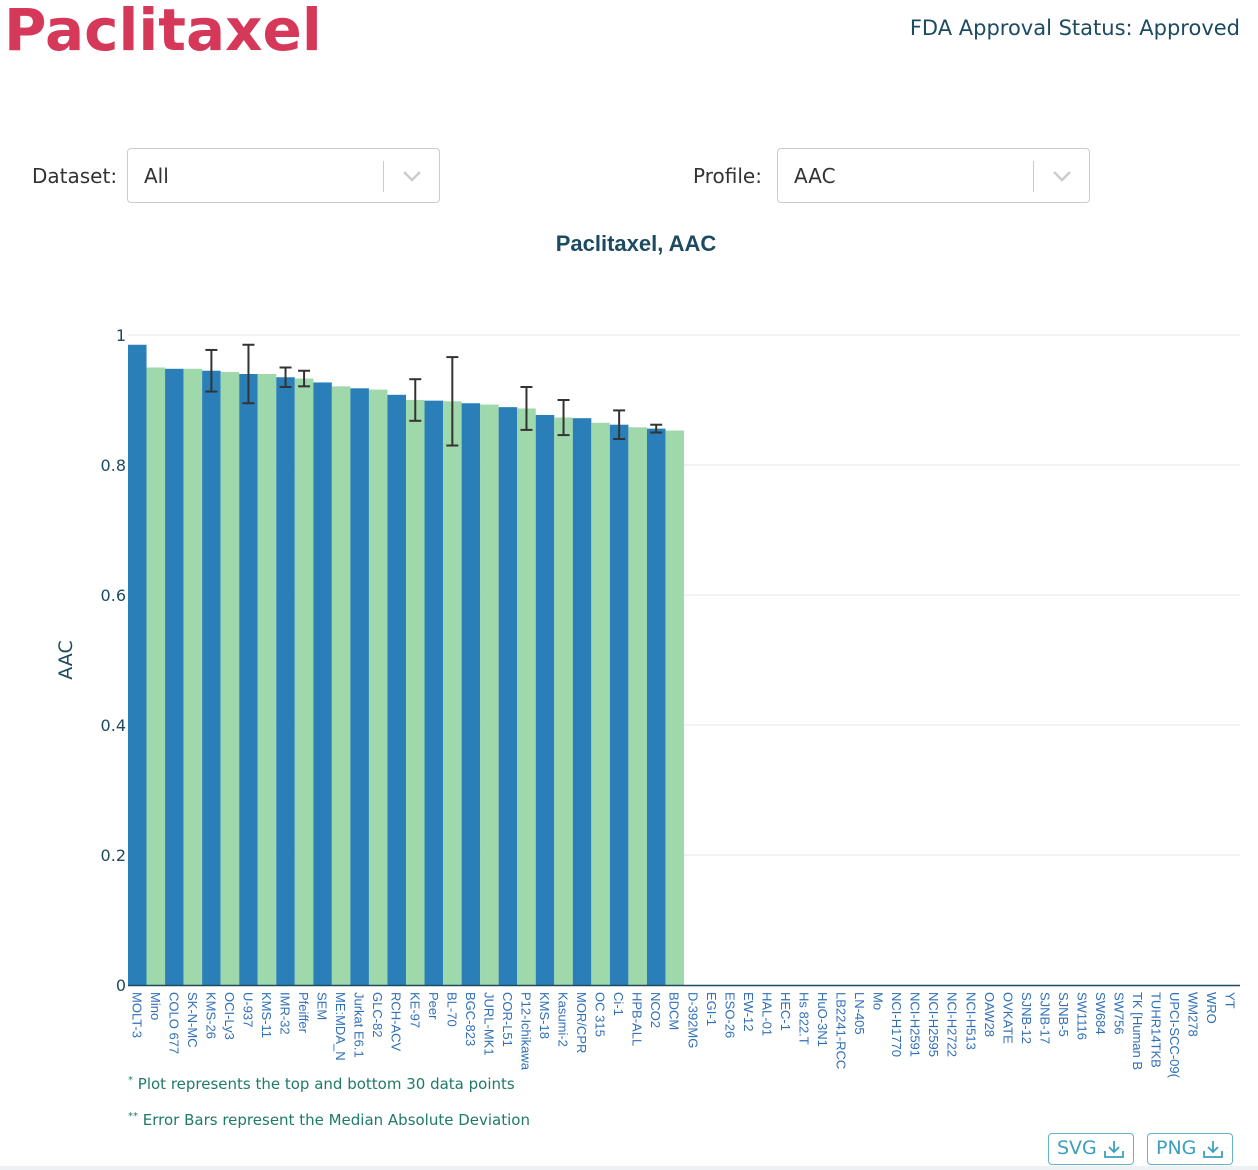 This screenshot has height=1170, width=1258. What do you see at coordinates (748, 1012) in the screenshot?
I see `x-tick-label: EW-12` at bounding box center [748, 1012].